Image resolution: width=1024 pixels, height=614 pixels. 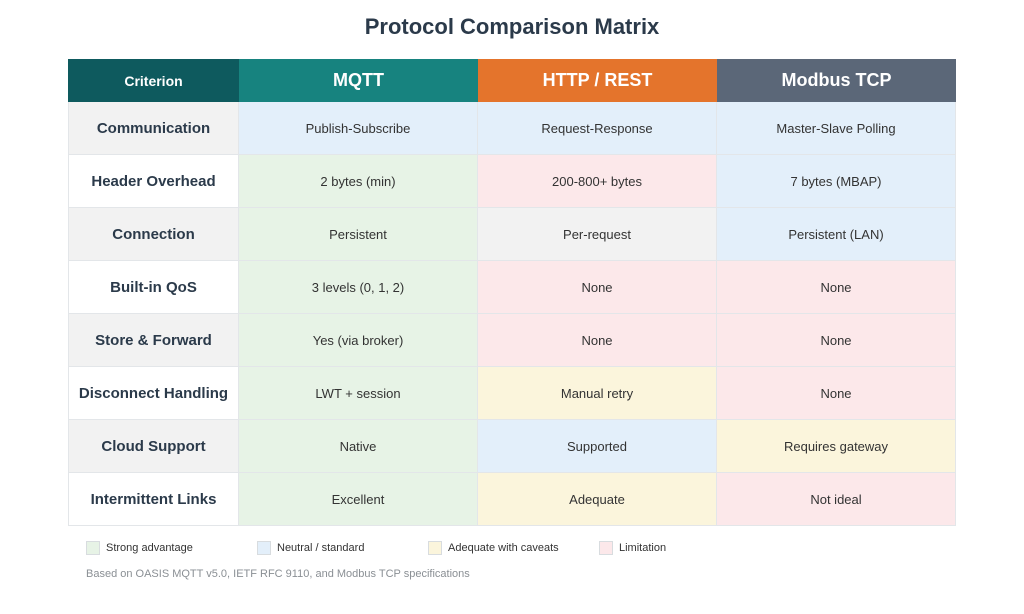 I want to click on legend-label: Neutral / standard, so click(x=321, y=548).